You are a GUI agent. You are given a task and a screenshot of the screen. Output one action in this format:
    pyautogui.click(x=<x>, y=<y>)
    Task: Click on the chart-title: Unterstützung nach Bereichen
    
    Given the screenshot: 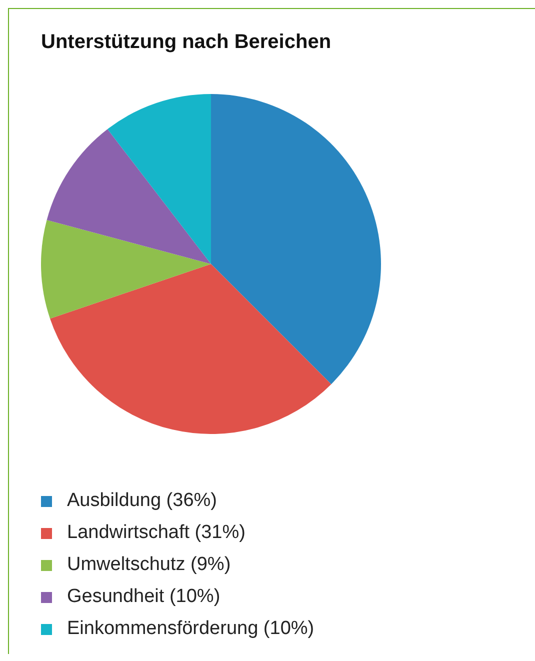 What is the action you would take?
    pyautogui.click(x=186, y=42)
    